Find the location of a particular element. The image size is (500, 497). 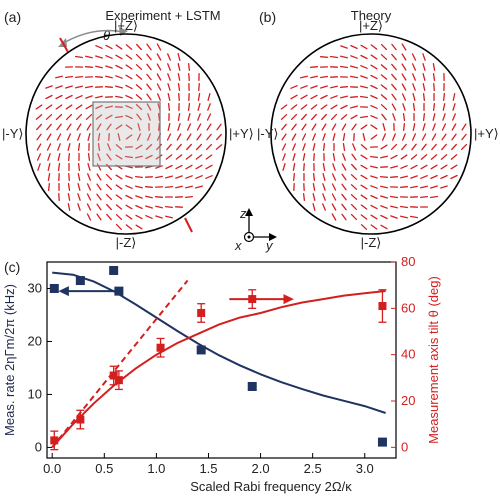

y-right-tick-label: 20 is located at coordinates (408, 400).